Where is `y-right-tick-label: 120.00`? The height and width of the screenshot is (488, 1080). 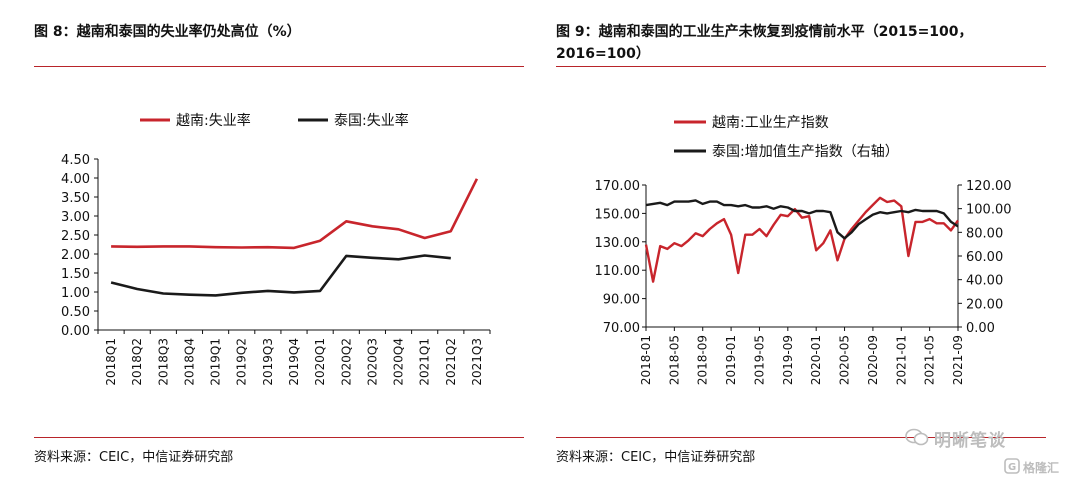
y-right-tick-label: 120.00 is located at coordinates (989, 186).